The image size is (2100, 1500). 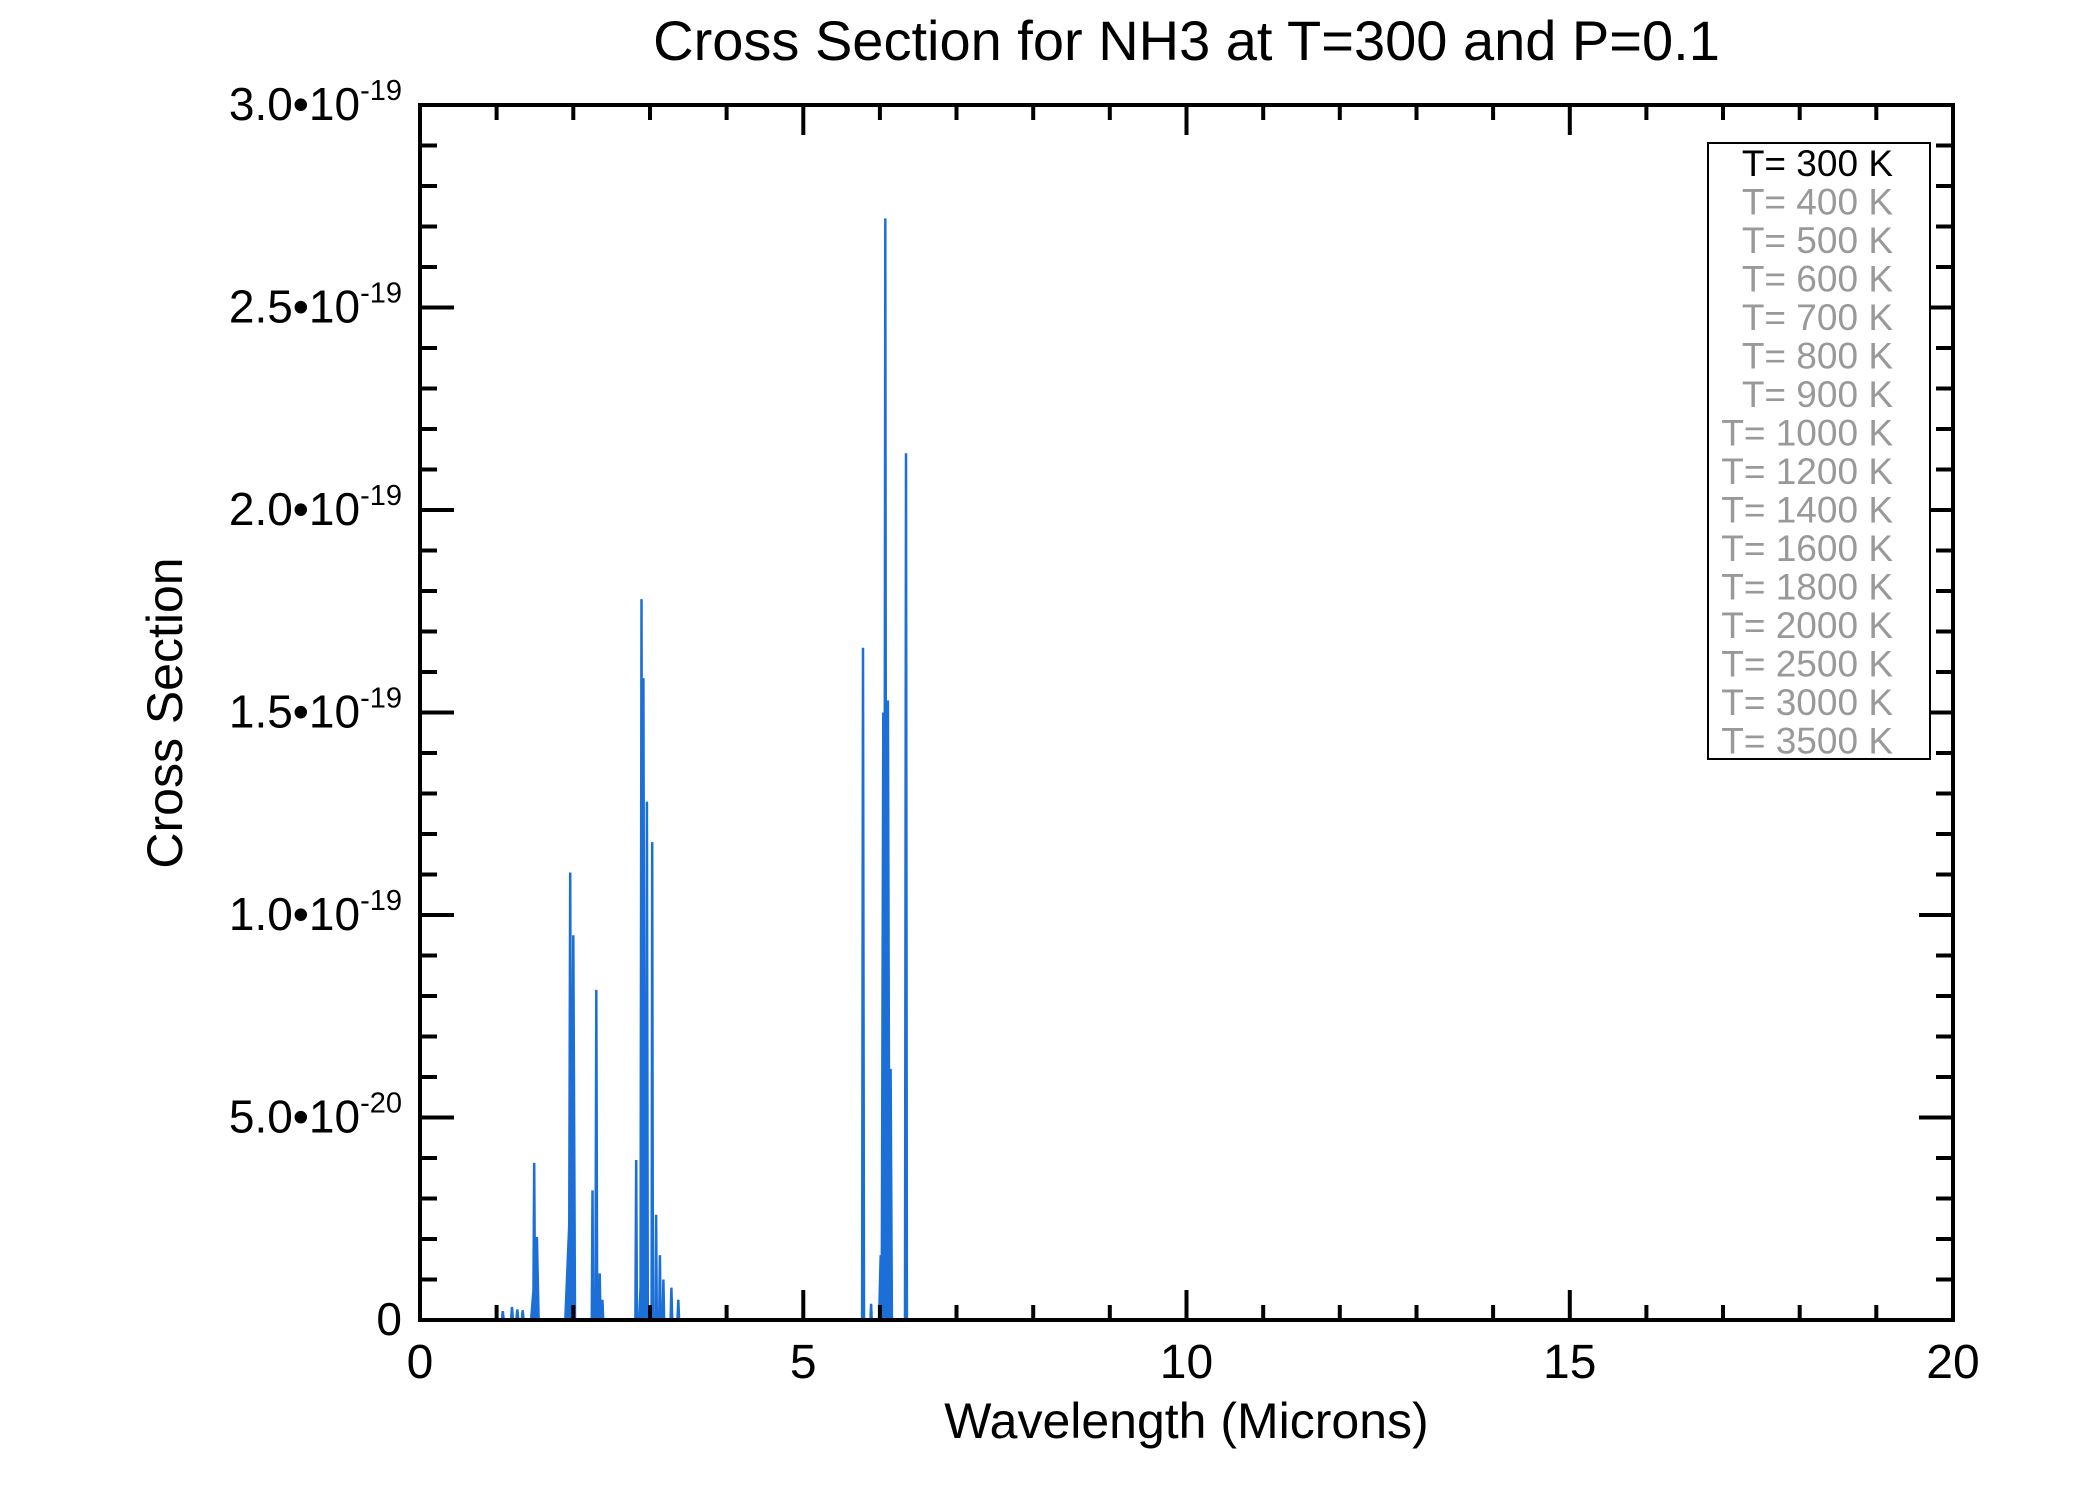 I want to click on x-tick-label: 10, so click(x=1186, y=1362).